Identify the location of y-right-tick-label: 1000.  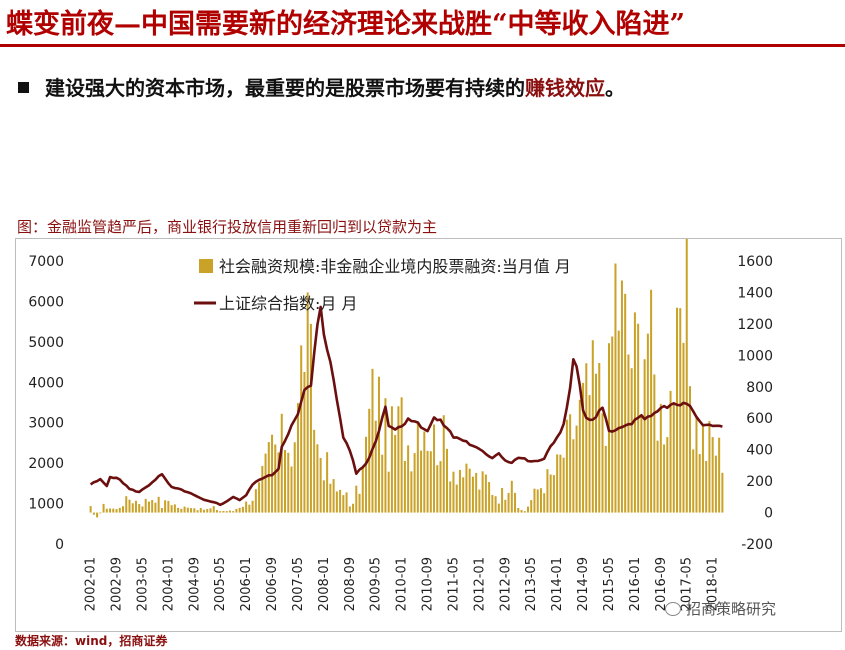
(755, 356).